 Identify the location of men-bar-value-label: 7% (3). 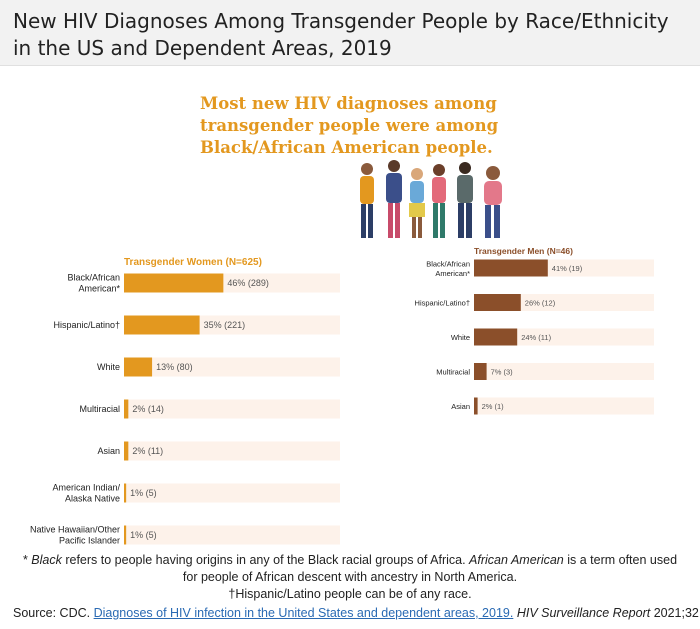
(502, 372).